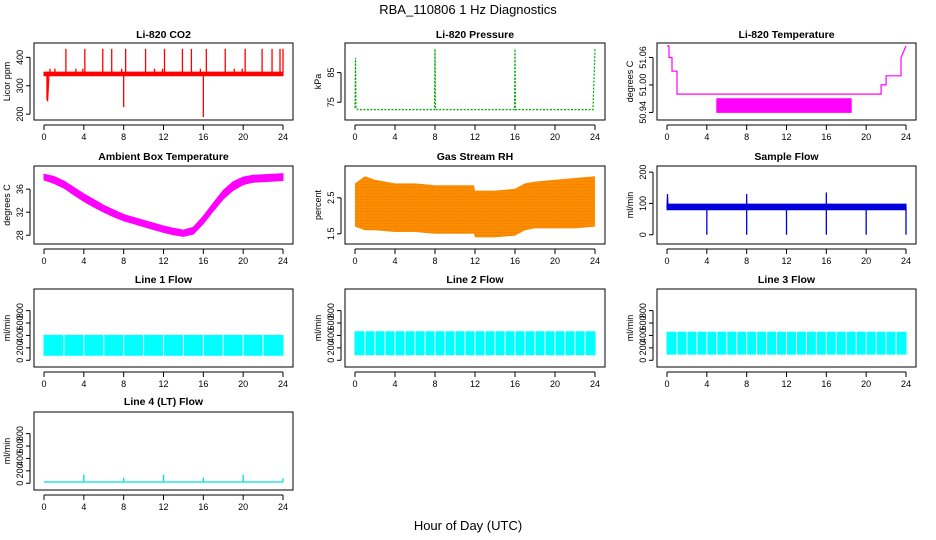 This screenshot has width=936, height=540. What do you see at coordinates (643, 85) in the screenshot?
I see `y-tick-label: 51.00` at bounding box center [643, 85].